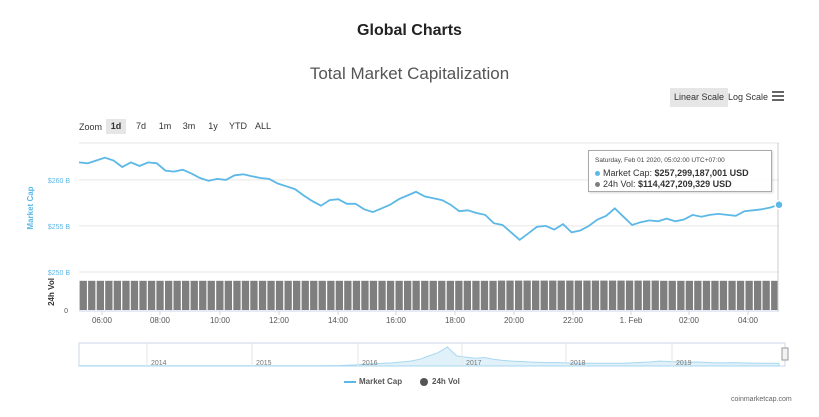 The width and height of the screenshot is (819, 417). I want to click on volume-axis-label: 24h Vol, so click(51, 292).